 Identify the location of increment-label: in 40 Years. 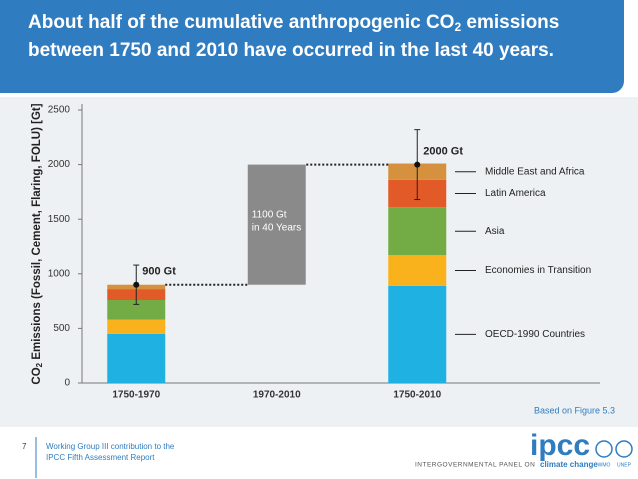
(277, 228).